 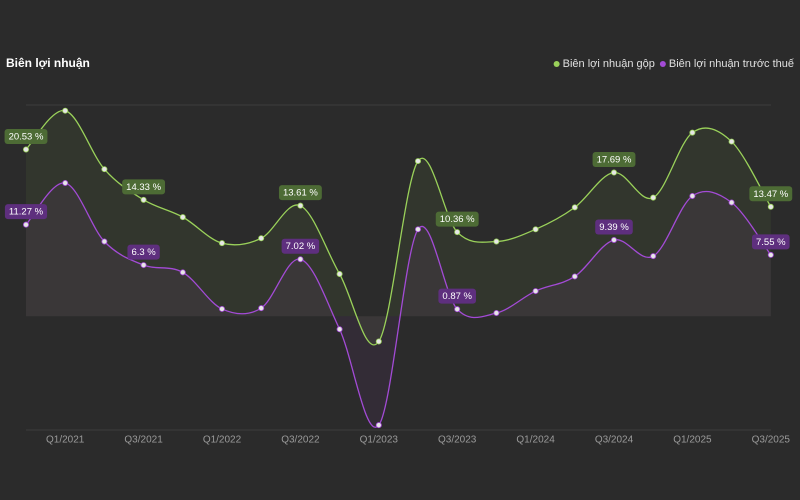 I want to click on x-tick-label: Q3/2024, so click(x=614, y=440).